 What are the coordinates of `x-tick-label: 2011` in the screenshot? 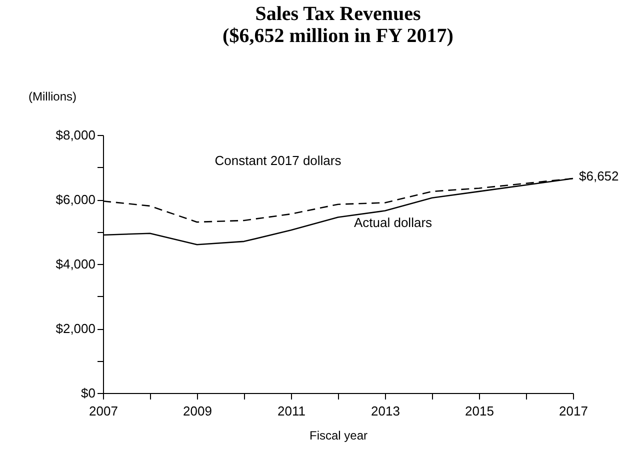 It's located at (292, 411).